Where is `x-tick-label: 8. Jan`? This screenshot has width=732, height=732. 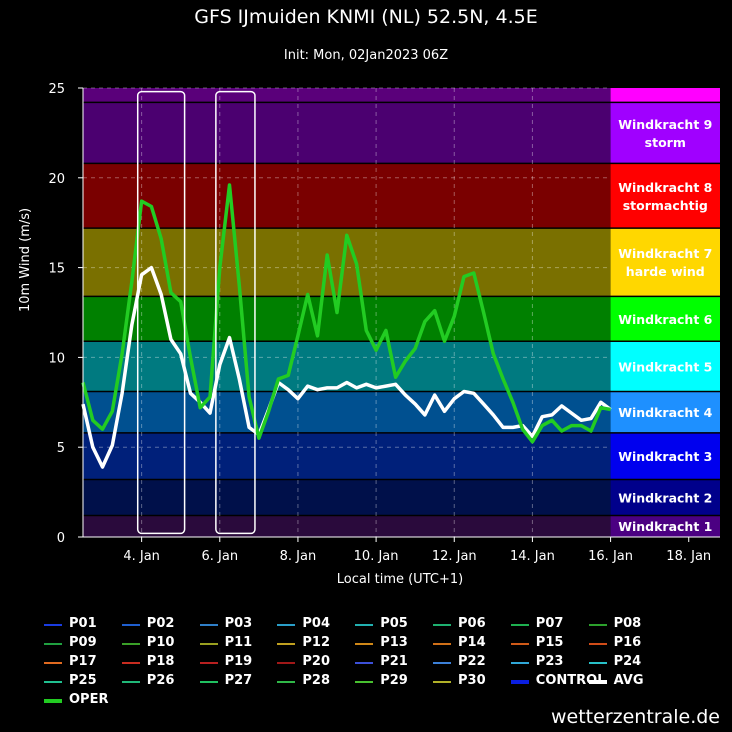
x-tick-label: 8. Jan is located at coordinates (298, 556).